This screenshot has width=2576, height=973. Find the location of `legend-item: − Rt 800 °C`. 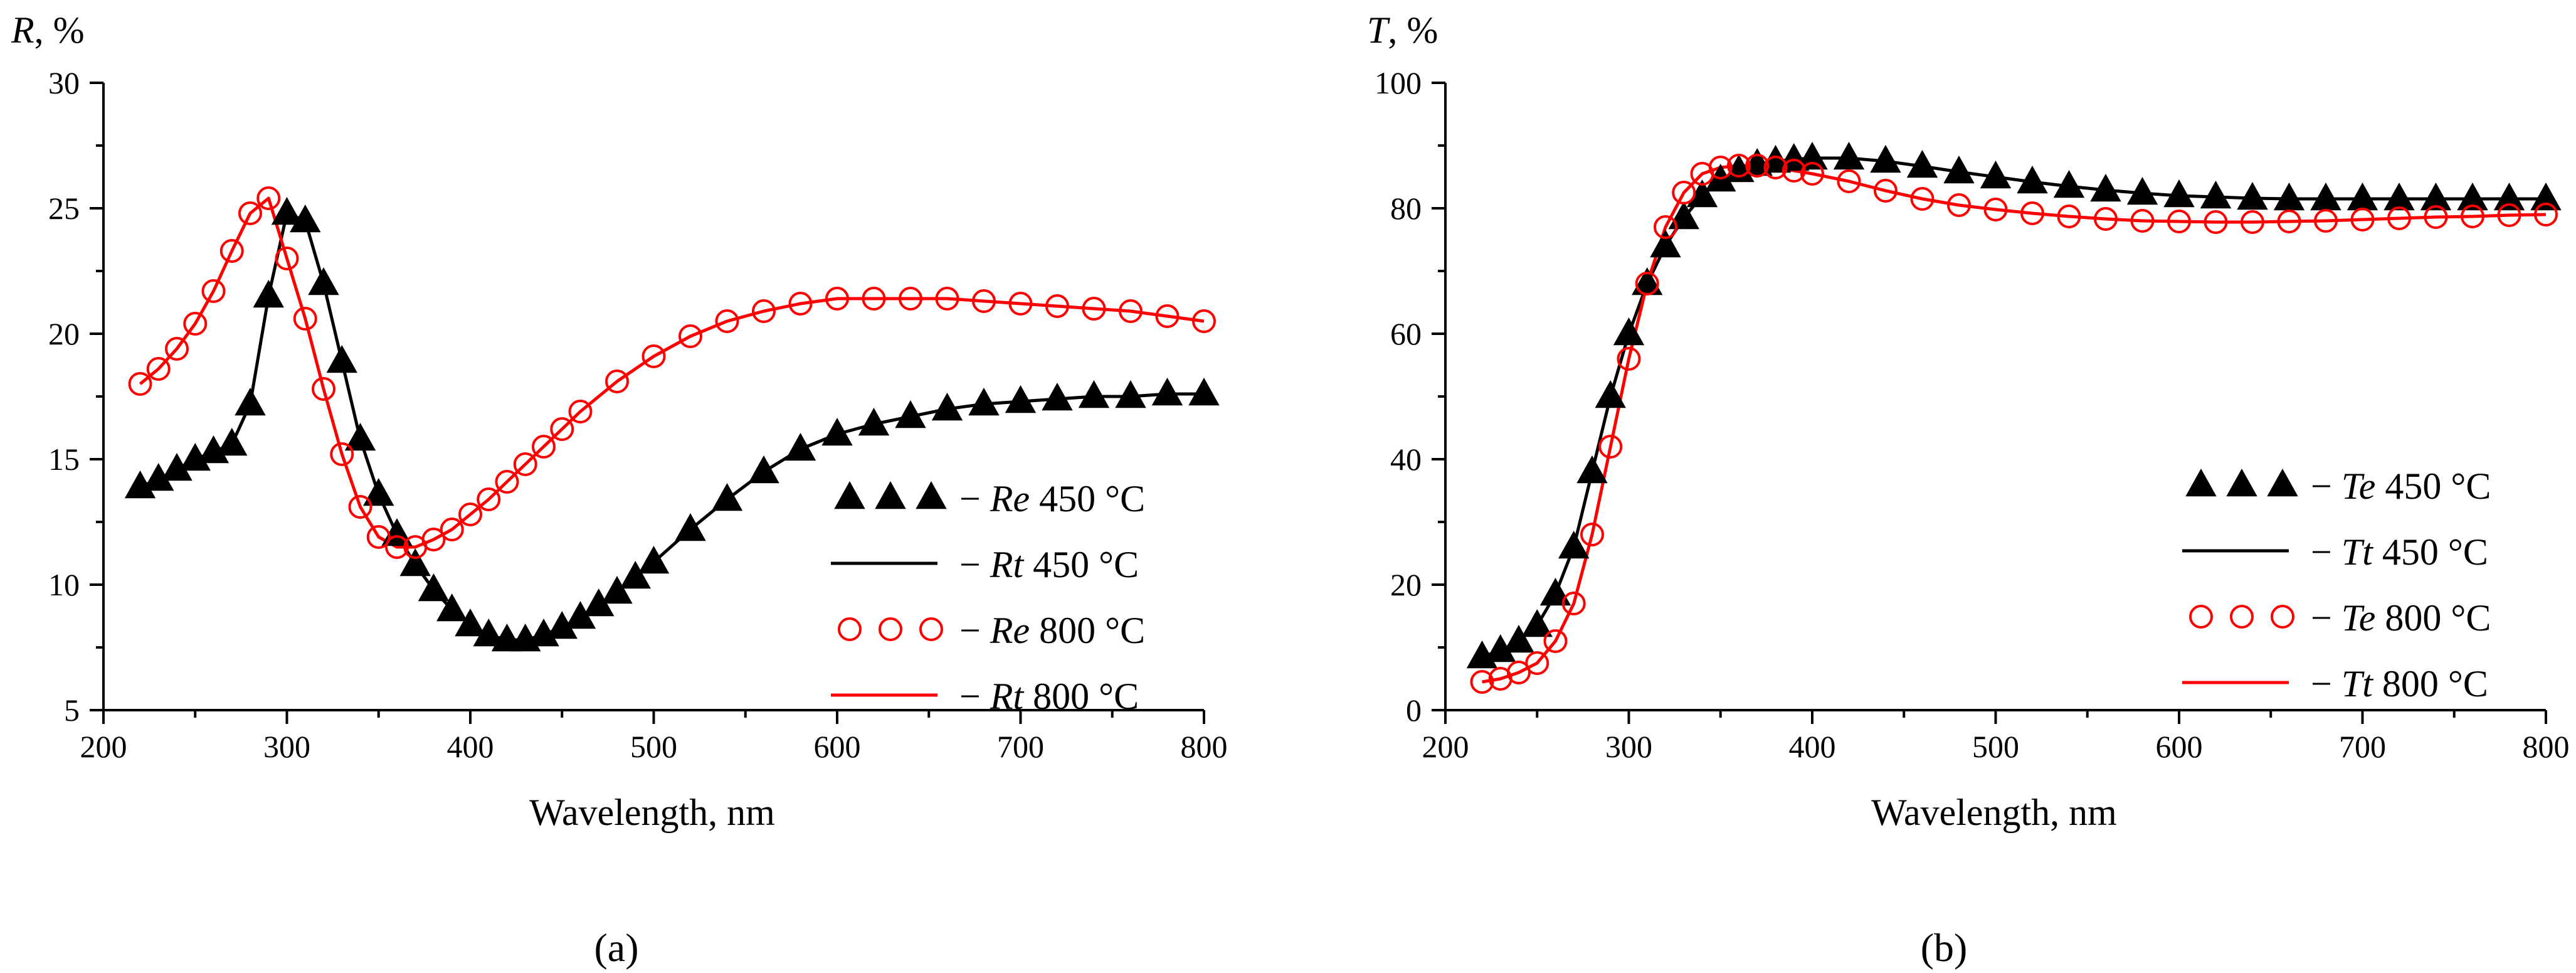

legend-item: − Rt 800 °C is located at coordinates (985, 696).